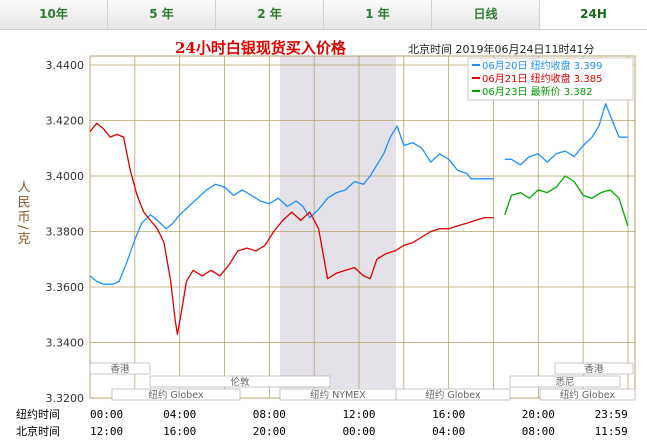  Describe the element at coordinates (269, 431) in the screenshot. I see `x-tick-label-bj: 20:00` at that location.